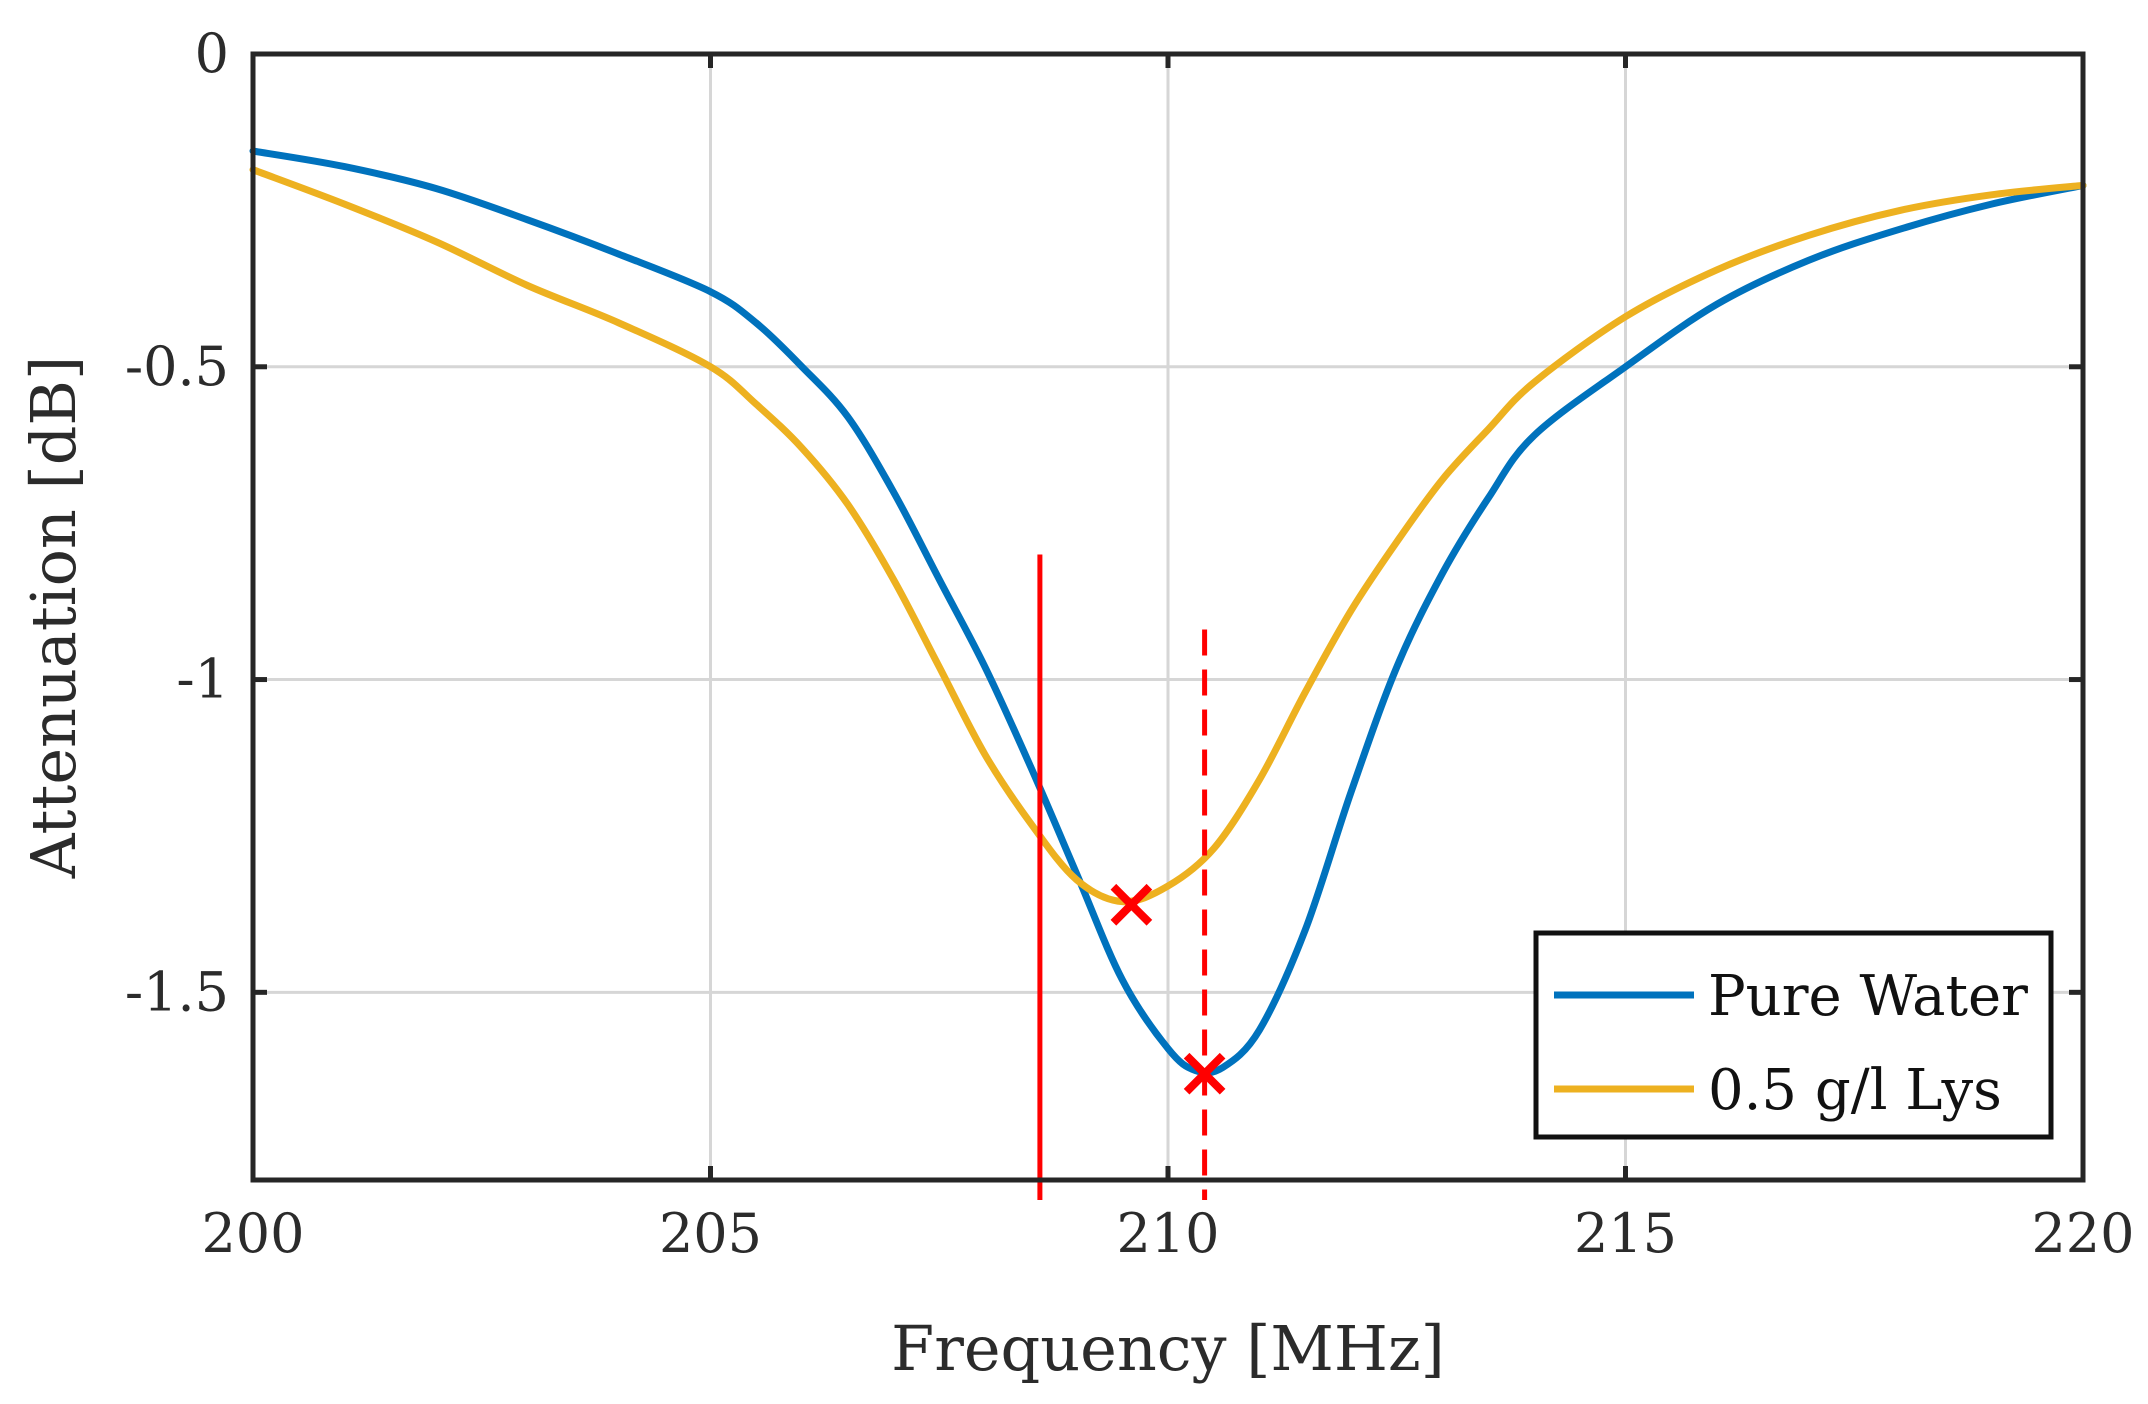 The width and height of the screenshot is (2148, 1404). Describe the element at coordinates (1625, 1233) in the screenshot. I see `x-tick-label: 215` at that location.